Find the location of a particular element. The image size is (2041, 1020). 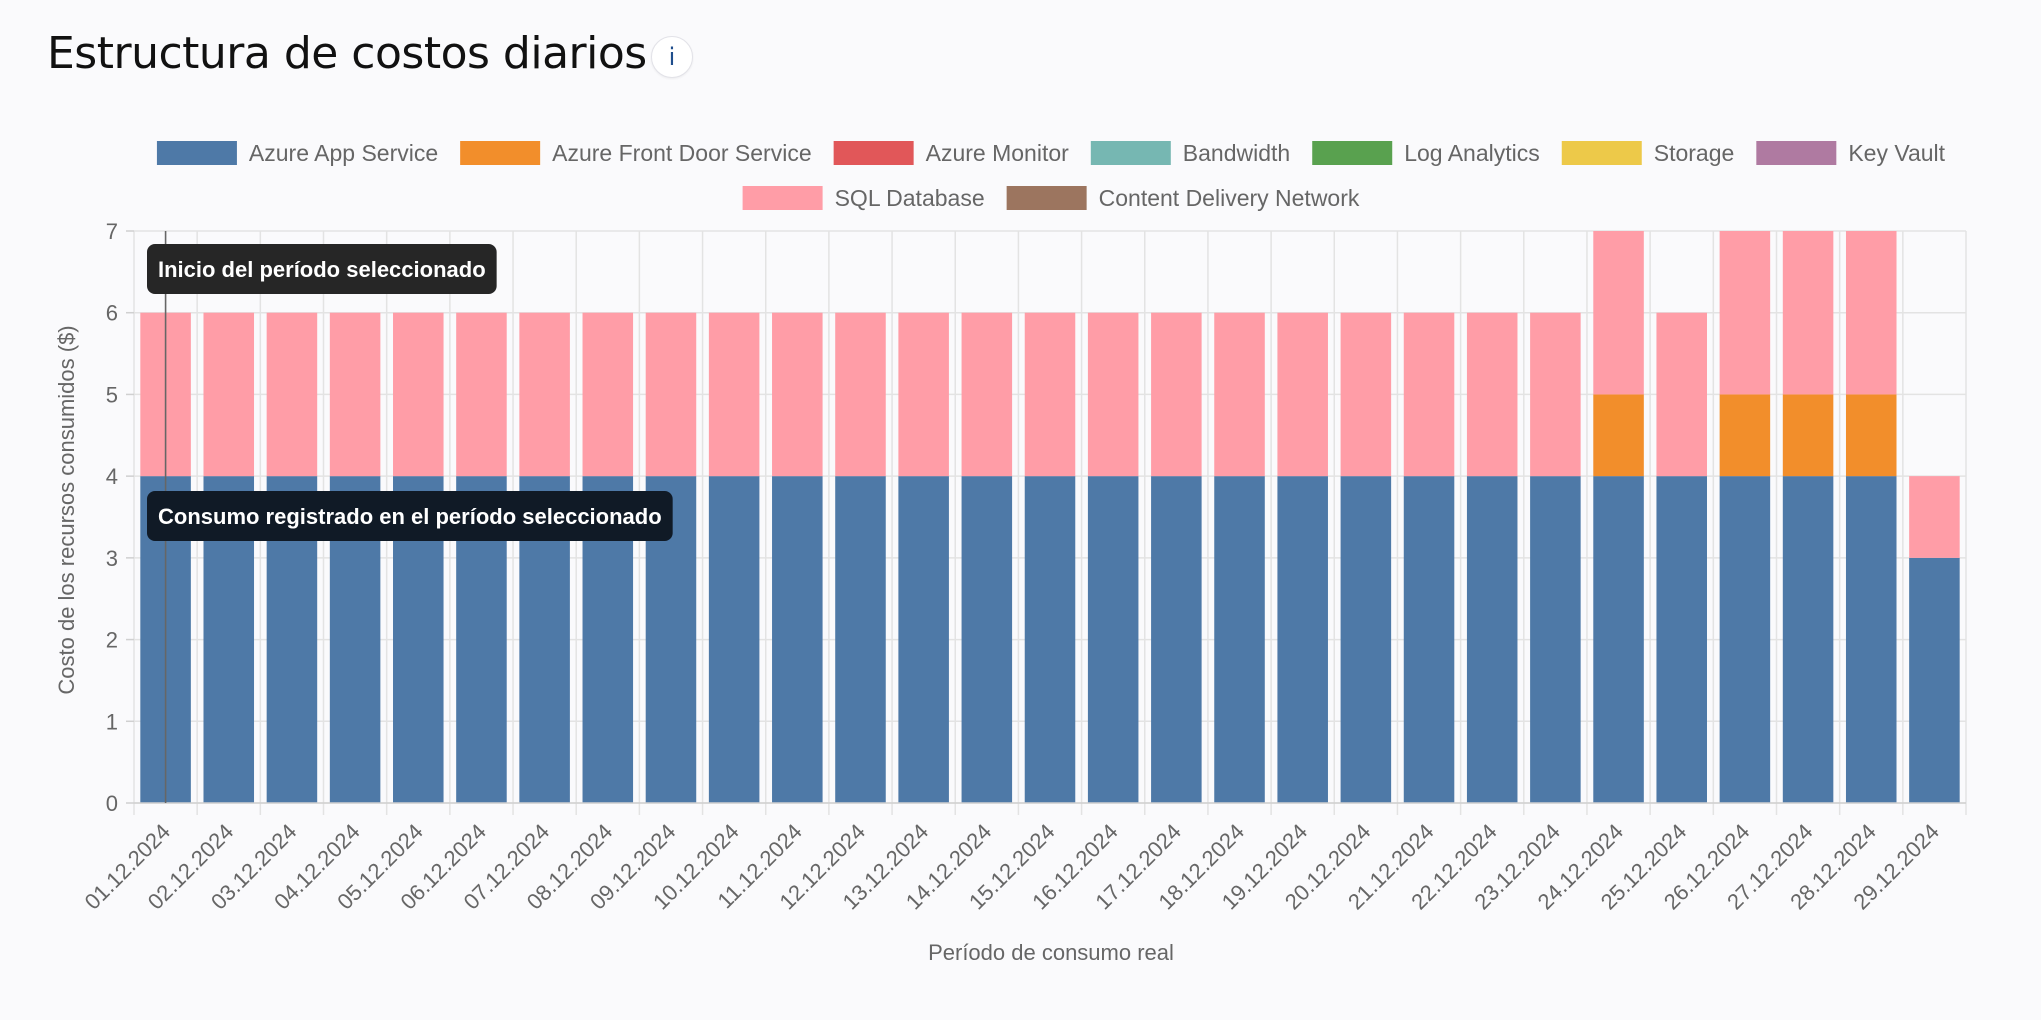

y-tick-label: 7 is located at coordinates (112, 231).